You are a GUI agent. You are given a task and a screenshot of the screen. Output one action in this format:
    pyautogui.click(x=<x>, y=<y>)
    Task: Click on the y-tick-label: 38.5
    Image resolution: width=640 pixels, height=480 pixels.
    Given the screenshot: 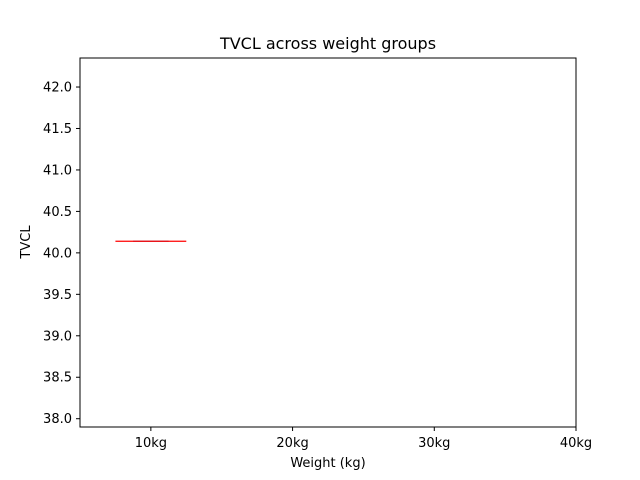 What is the action you would take?
    pyautogui.click(x=57, y=378)
    